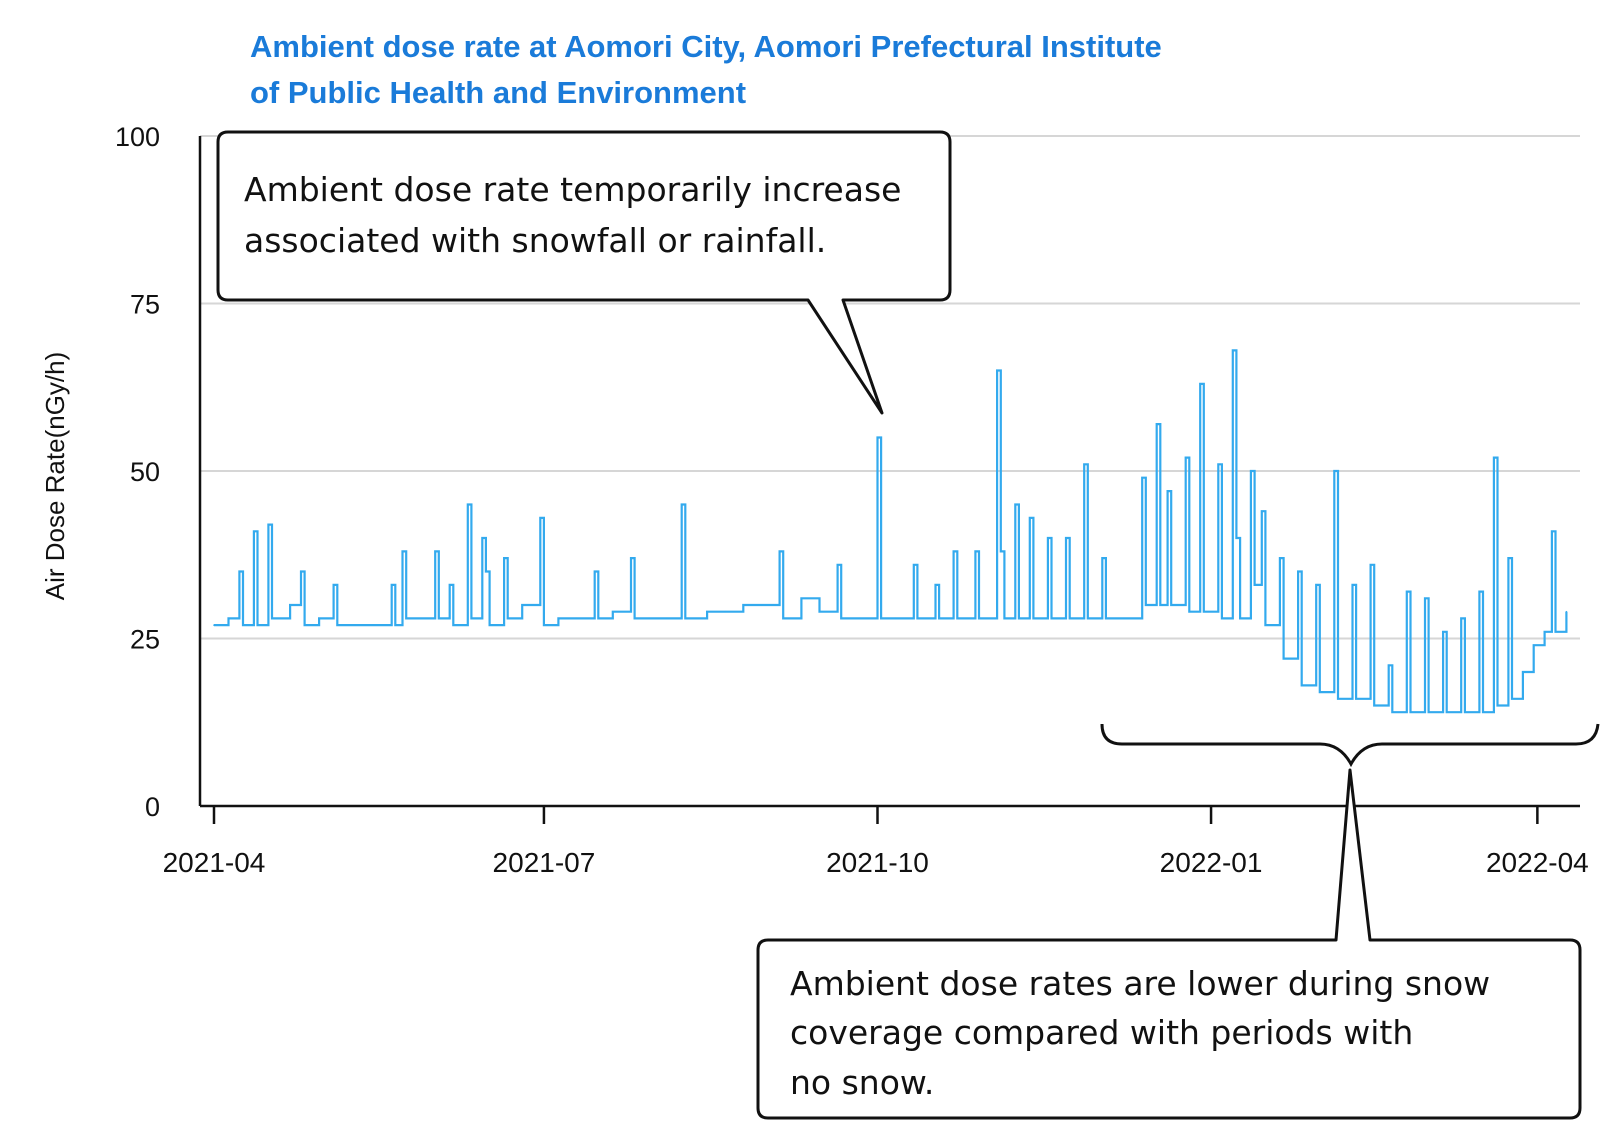 The width and height of the screenshot is (1601, 1126). I want to click on callout-snowfall-line-1: Ambient dose rate temporarily increase, so click(572, 189).